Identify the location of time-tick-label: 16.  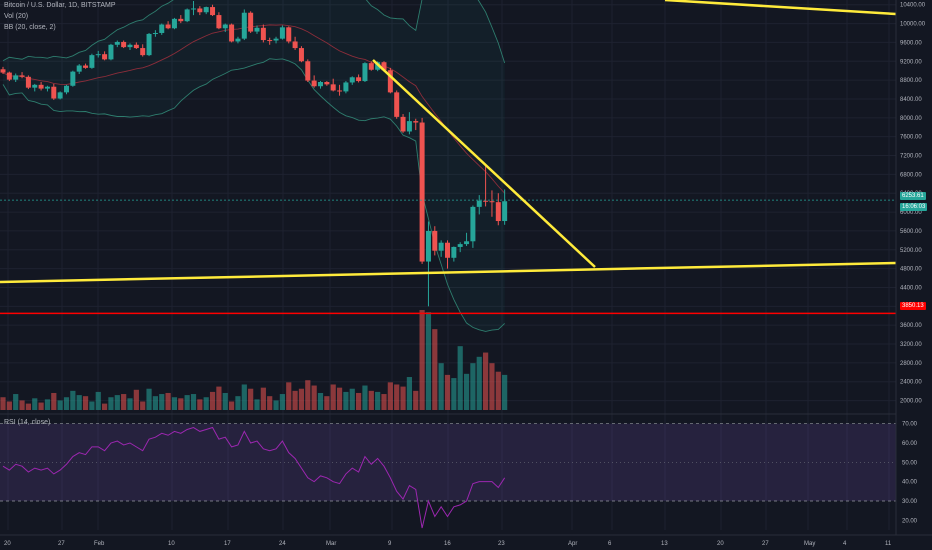
(447, 544).